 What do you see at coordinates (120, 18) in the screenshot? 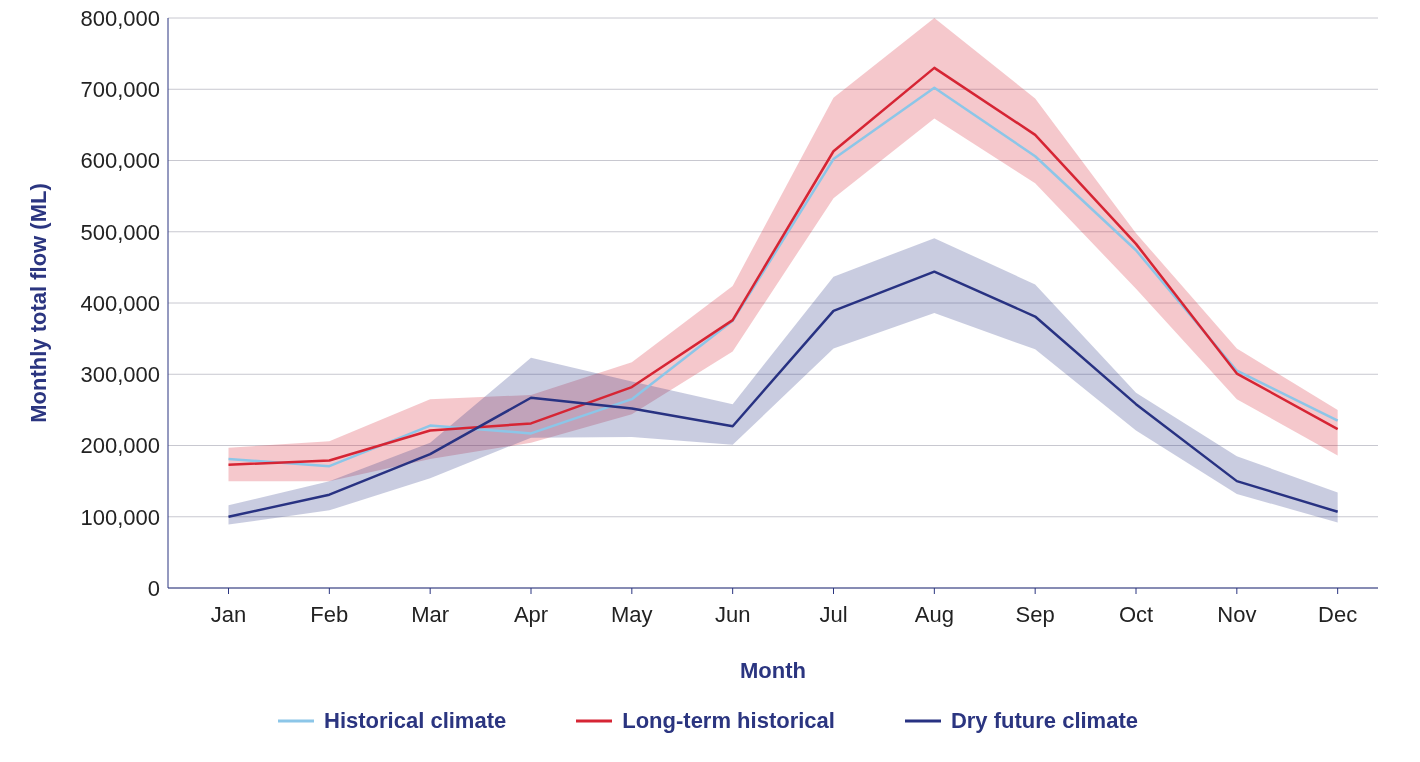
I see `y-tick-label: 800,000` at bounding box center [120, 18].